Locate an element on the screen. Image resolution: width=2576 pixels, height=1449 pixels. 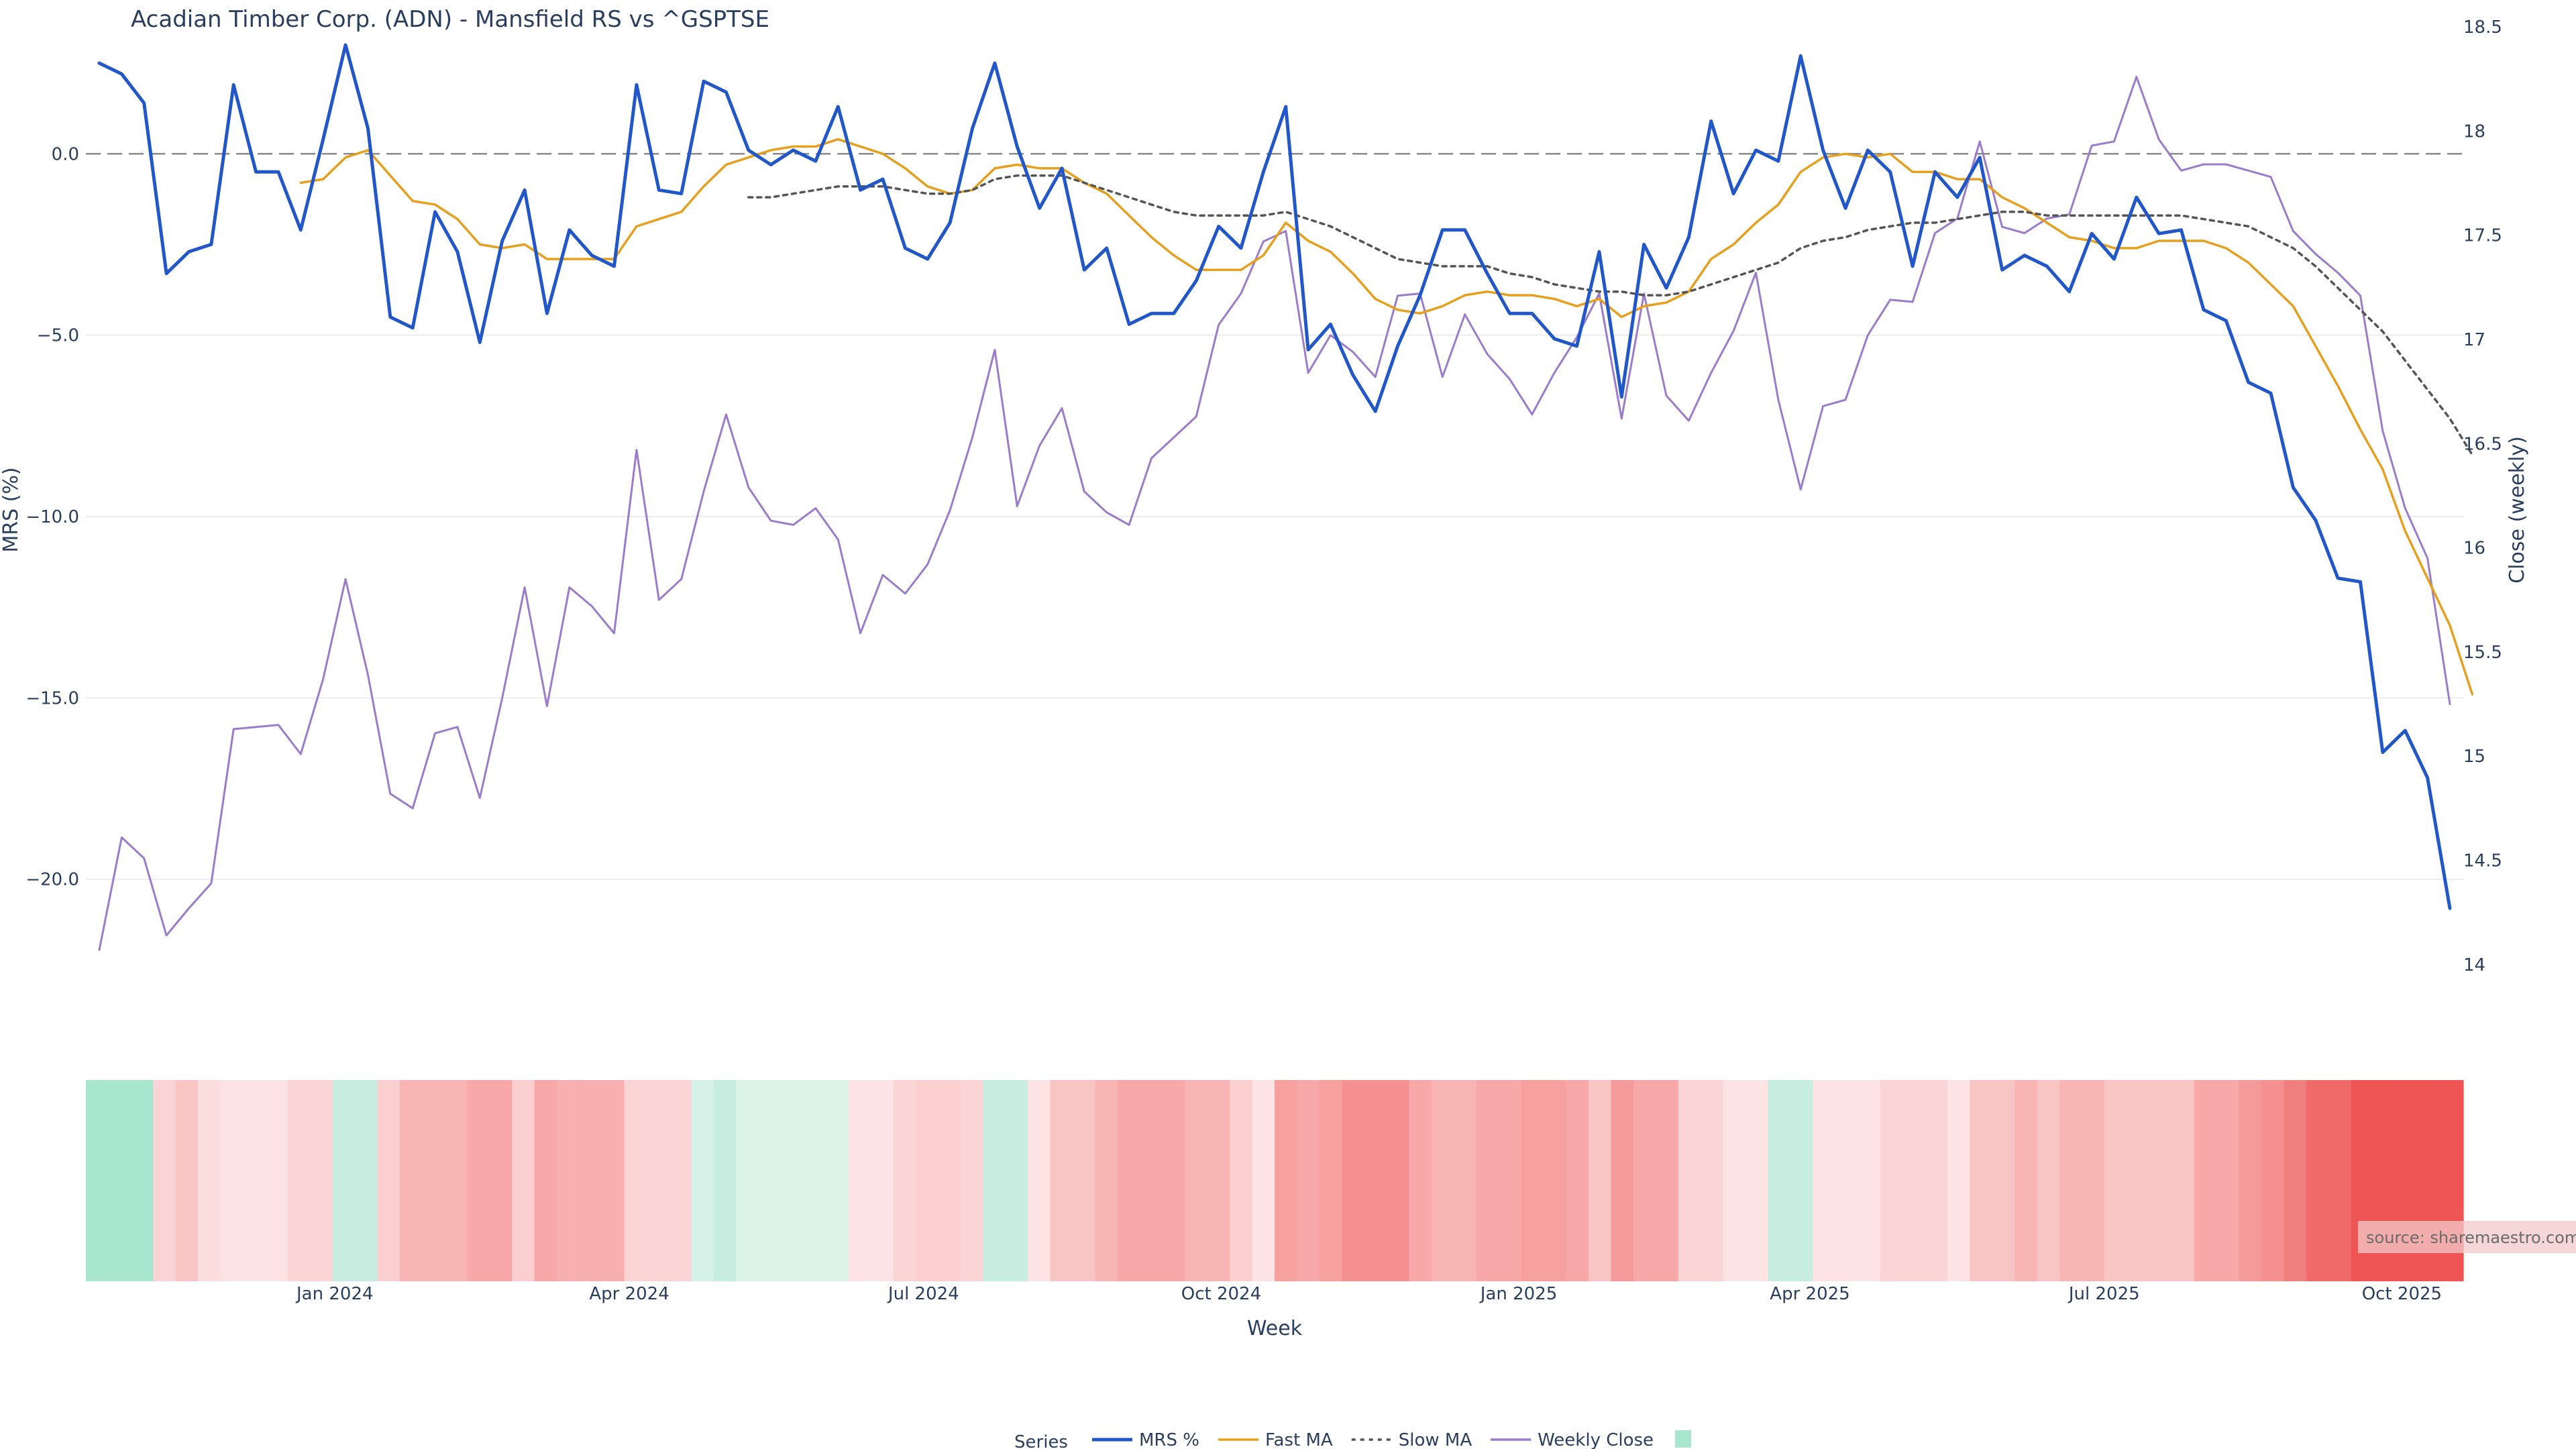
y2-tick-label: 14.5 is located at coordinates (2482, 861).